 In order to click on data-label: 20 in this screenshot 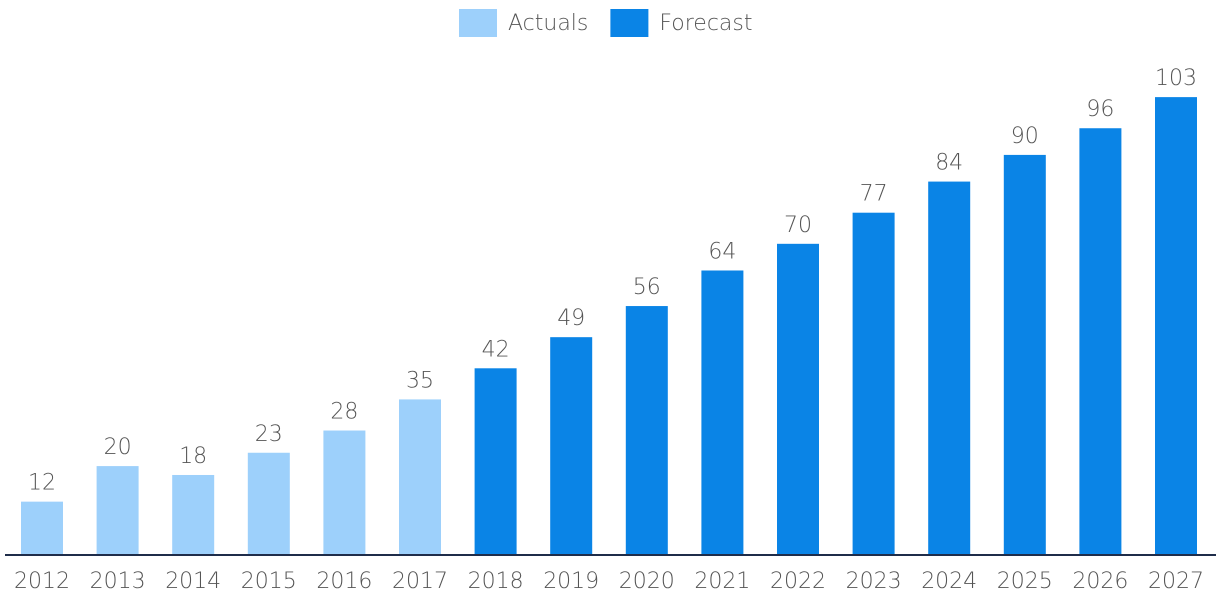, I will do `click(118, 447)`.